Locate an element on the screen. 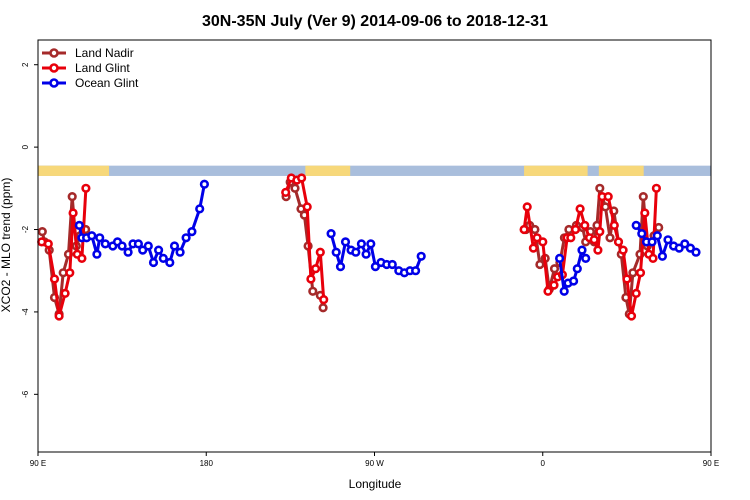  legend-label: Ocean Glint is located at coordinates (107, 83).